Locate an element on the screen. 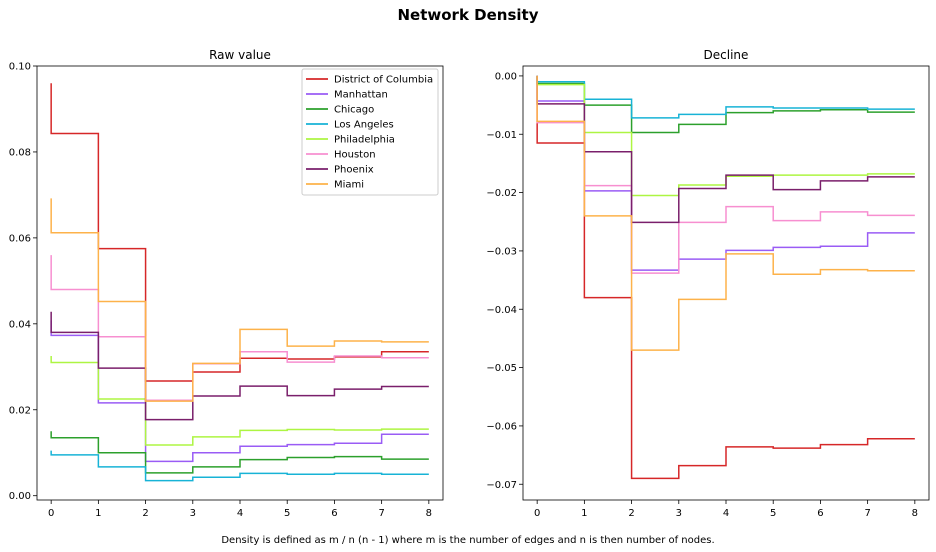  raw-y-tick-label: 0.06 is located at coordinates (20, 238).